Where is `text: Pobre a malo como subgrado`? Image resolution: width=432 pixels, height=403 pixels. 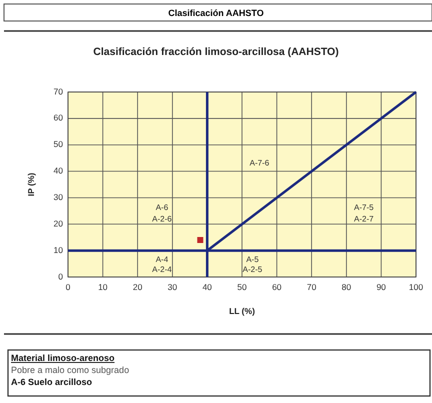 text: Pobre a malo como subgrado is located at coordinates (70, 370).